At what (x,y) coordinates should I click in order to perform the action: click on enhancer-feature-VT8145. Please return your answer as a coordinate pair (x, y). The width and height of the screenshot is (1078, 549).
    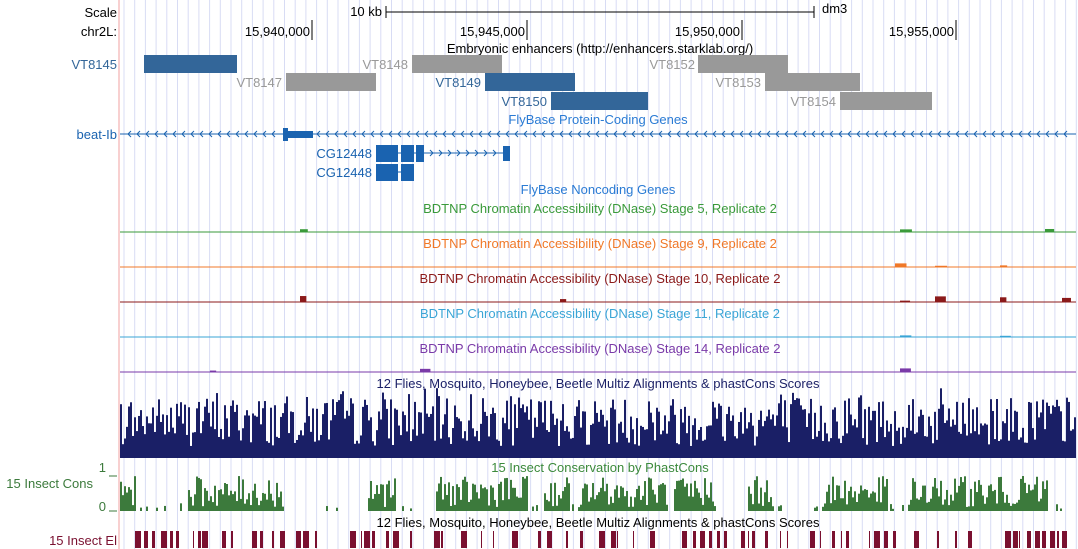
    Looking at the image, I should click on (190, 64).